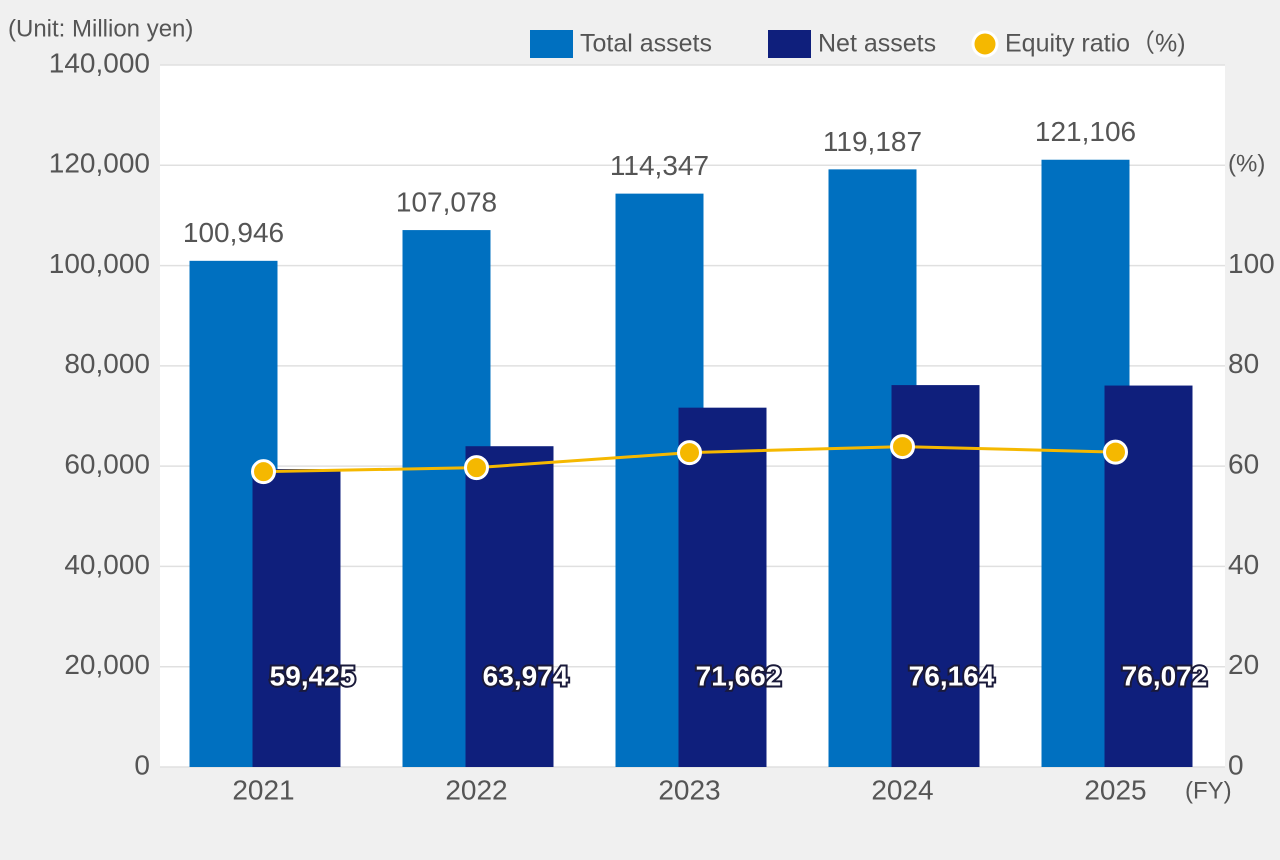 The width and height of the screenshot is (1280, 860). I want to click on value-label: 107,078, so click(446, 201).